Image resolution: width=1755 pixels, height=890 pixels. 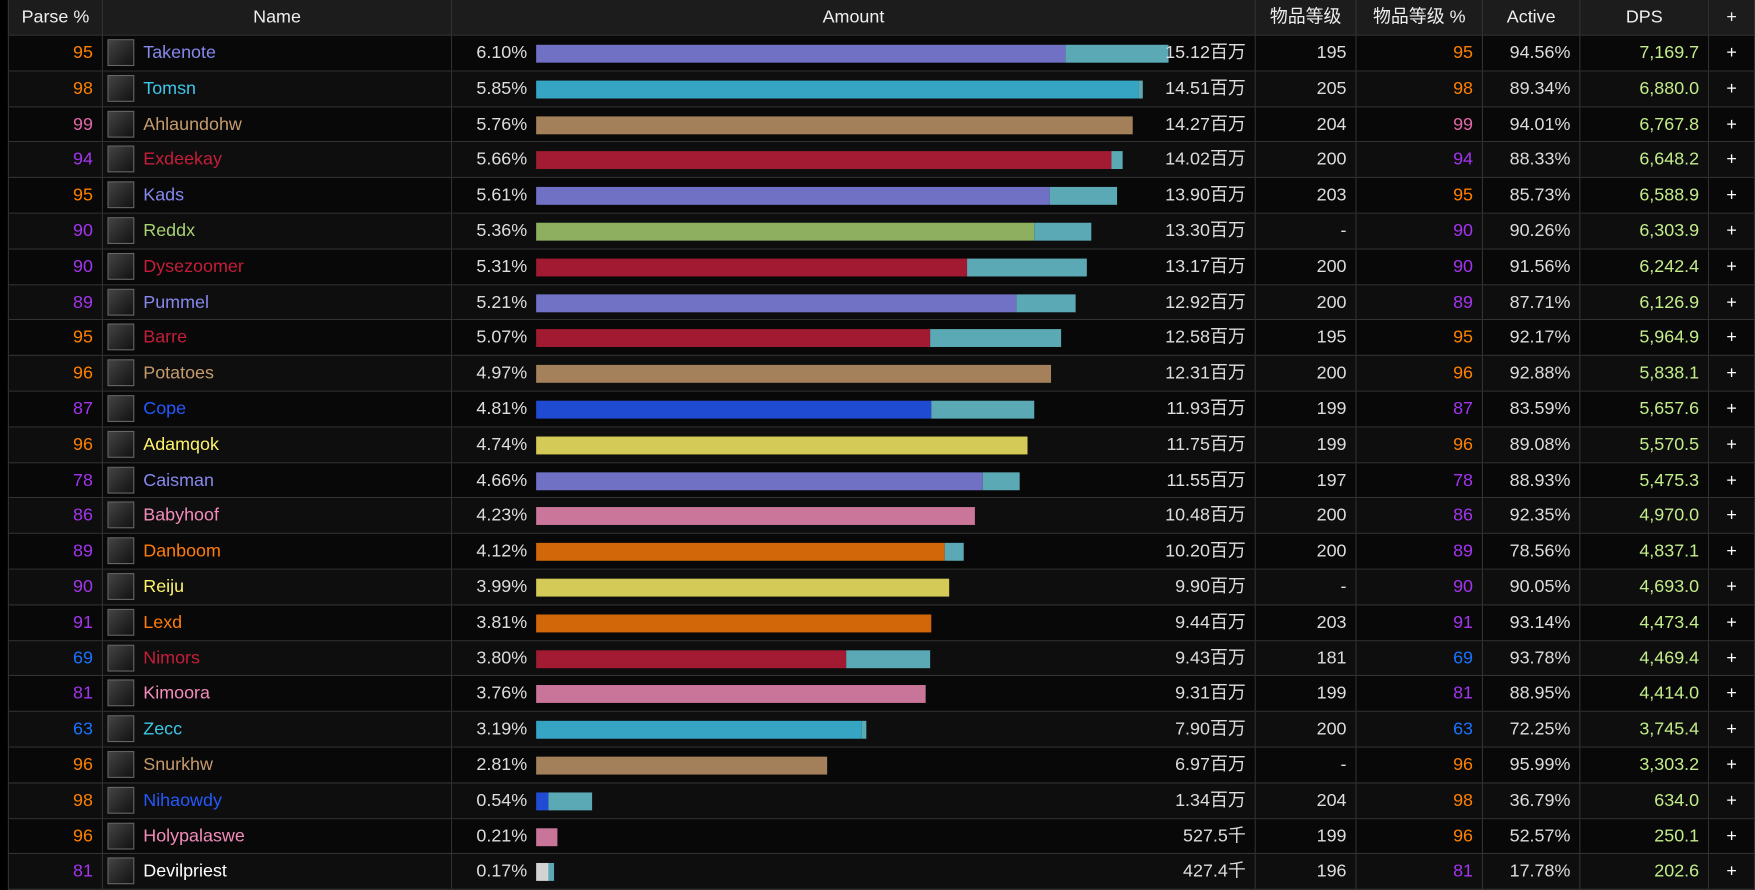 What do you see at coordinates (502, 551) in the screenshot?
I see `amount-percent: 4.12%` at bounding box center [502, 551].